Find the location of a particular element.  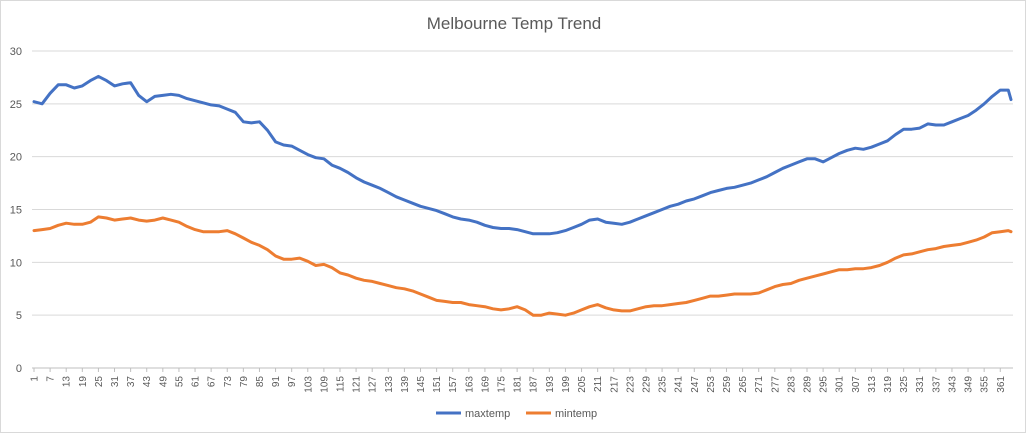

x-tick-label: 217 is located at coordinates (614, 384).